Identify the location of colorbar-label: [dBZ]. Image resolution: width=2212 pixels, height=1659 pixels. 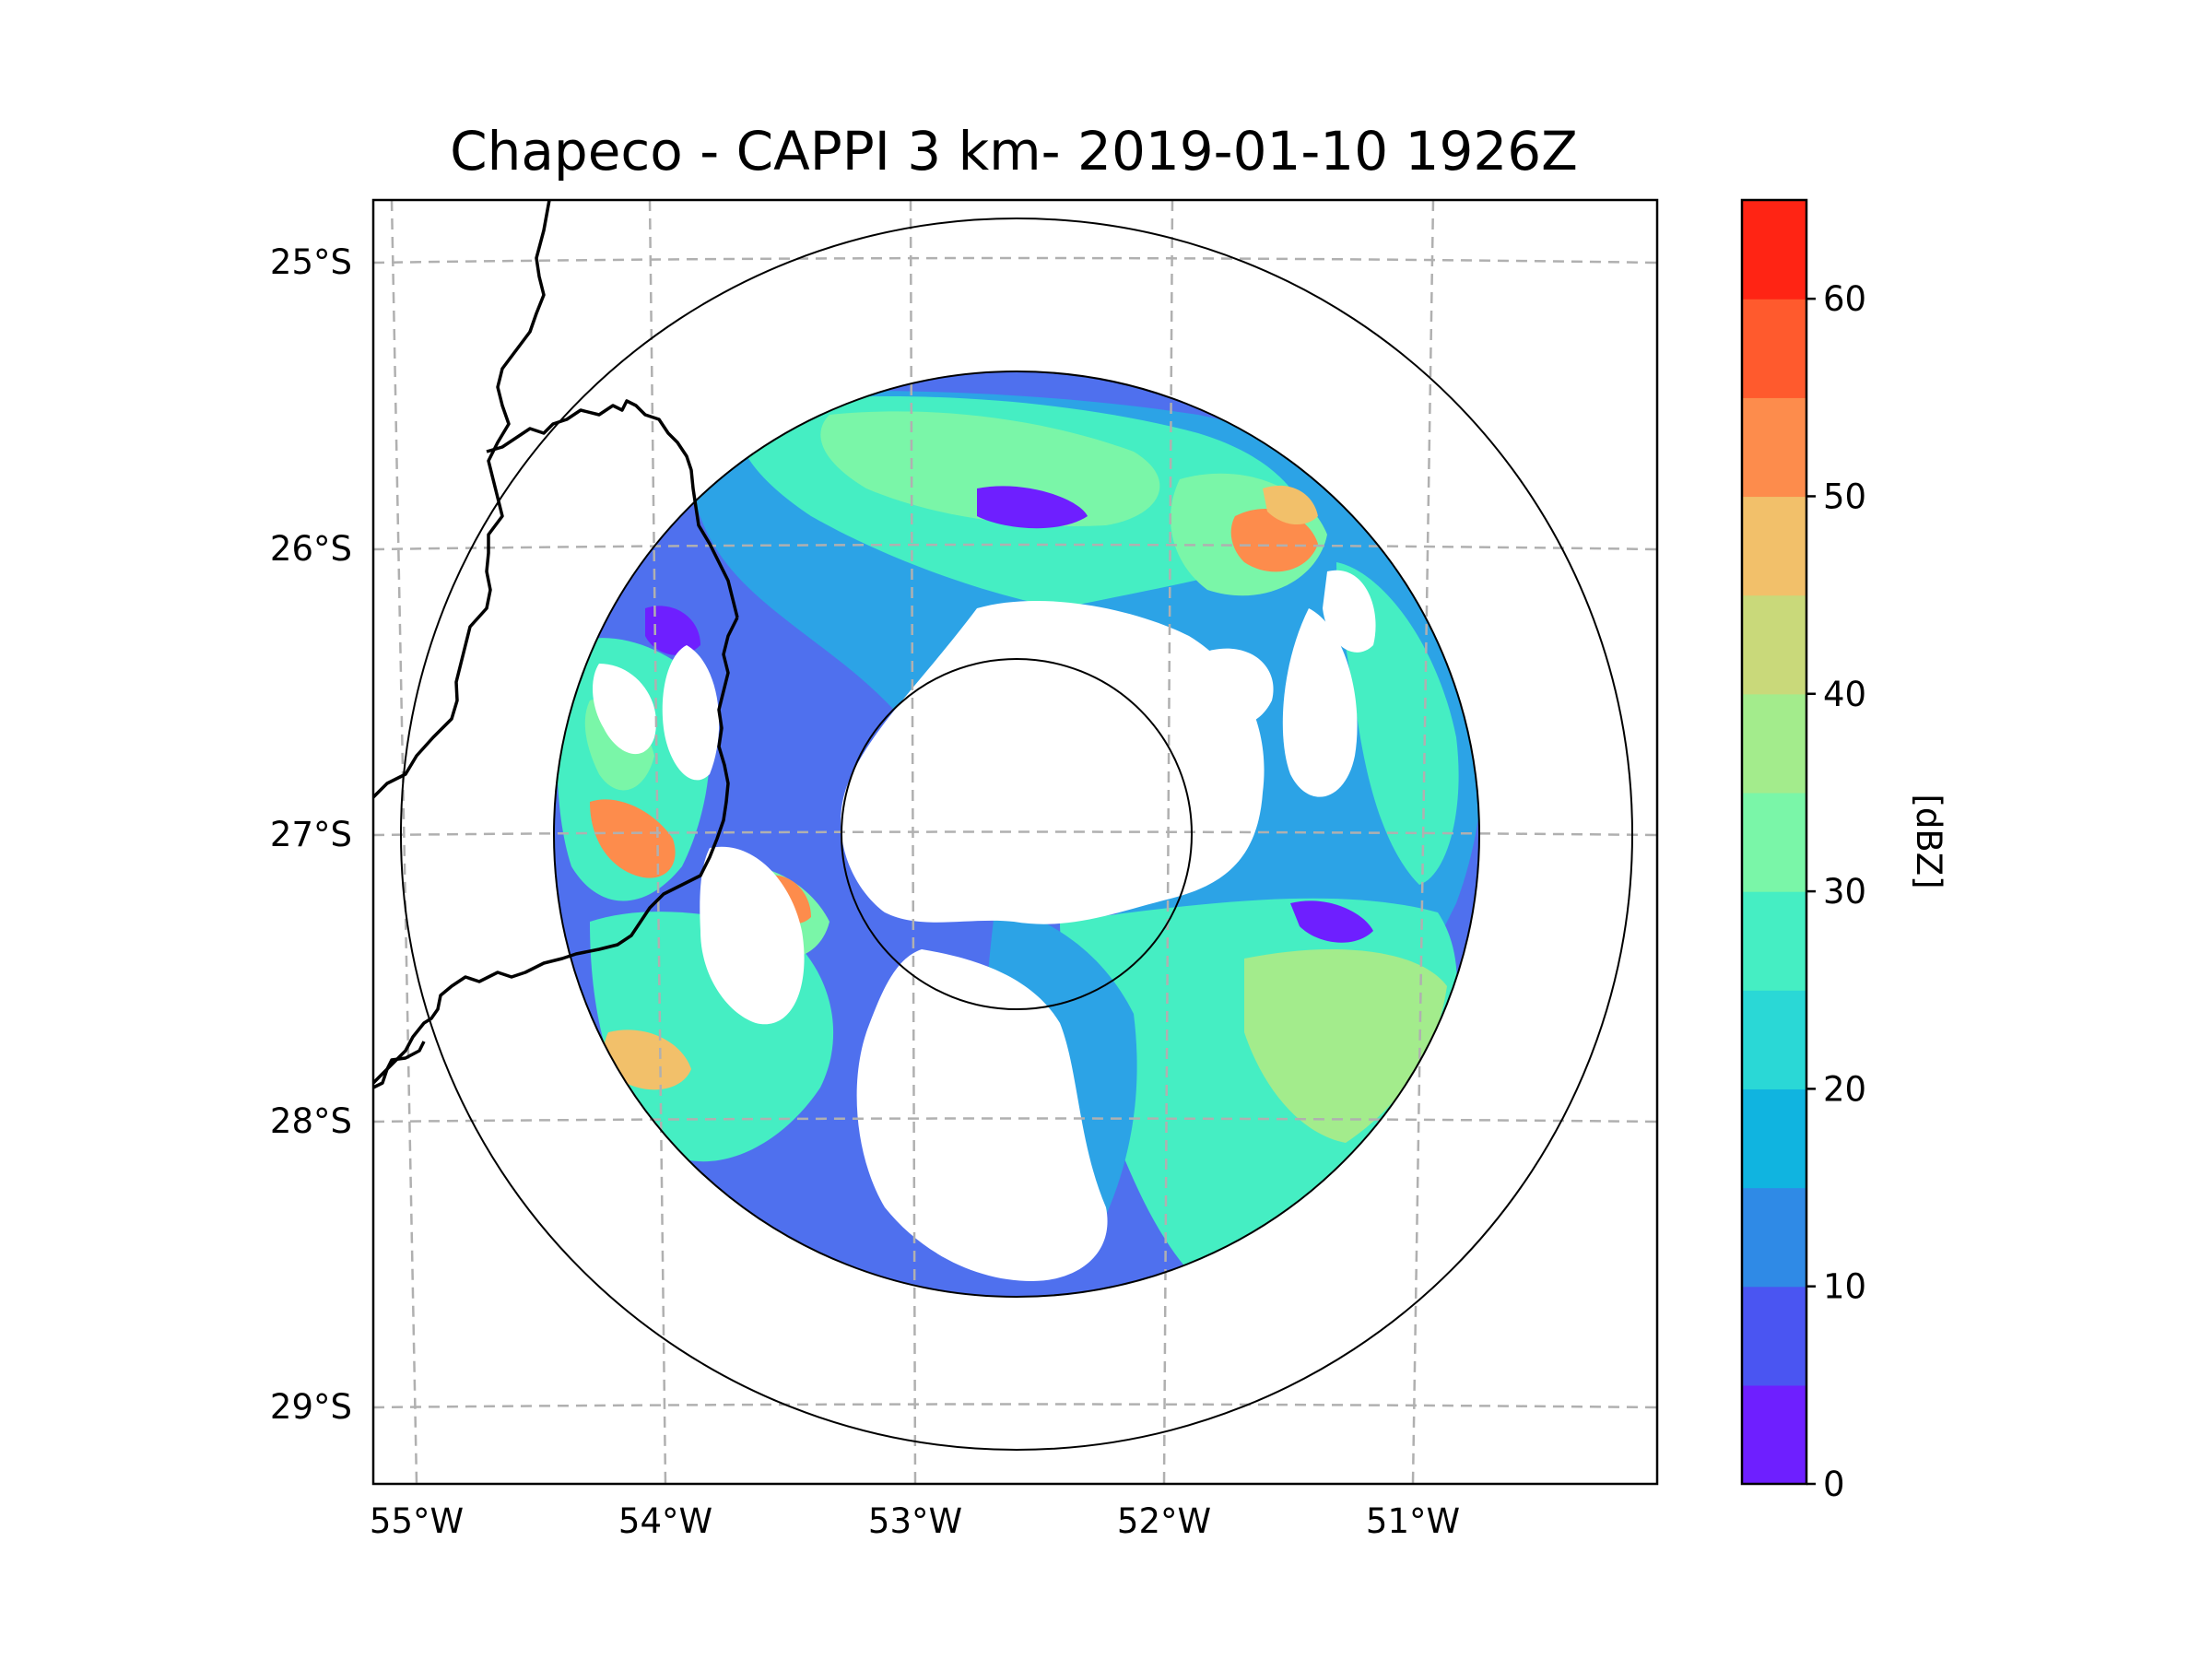
(1928, 841).